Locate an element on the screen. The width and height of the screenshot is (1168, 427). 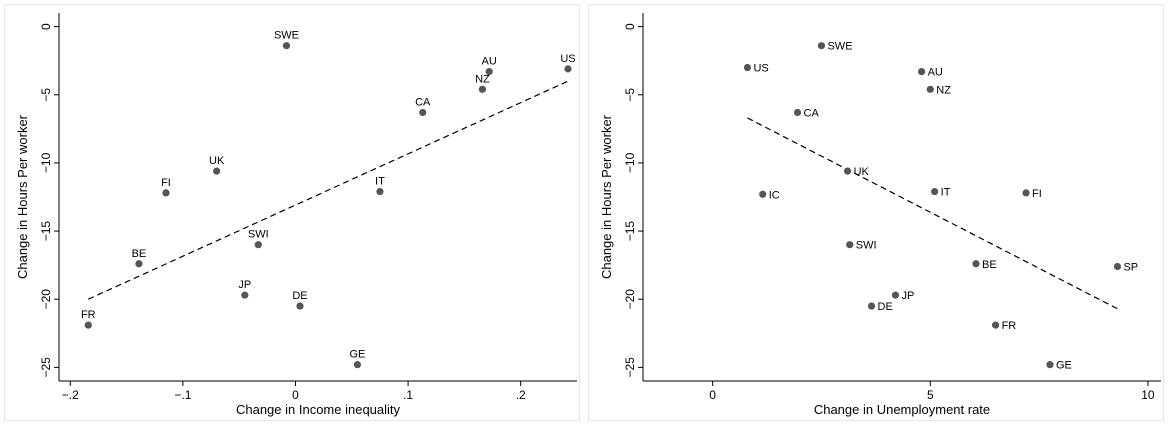
data-point-sp is located at coordinates (1117, 266).